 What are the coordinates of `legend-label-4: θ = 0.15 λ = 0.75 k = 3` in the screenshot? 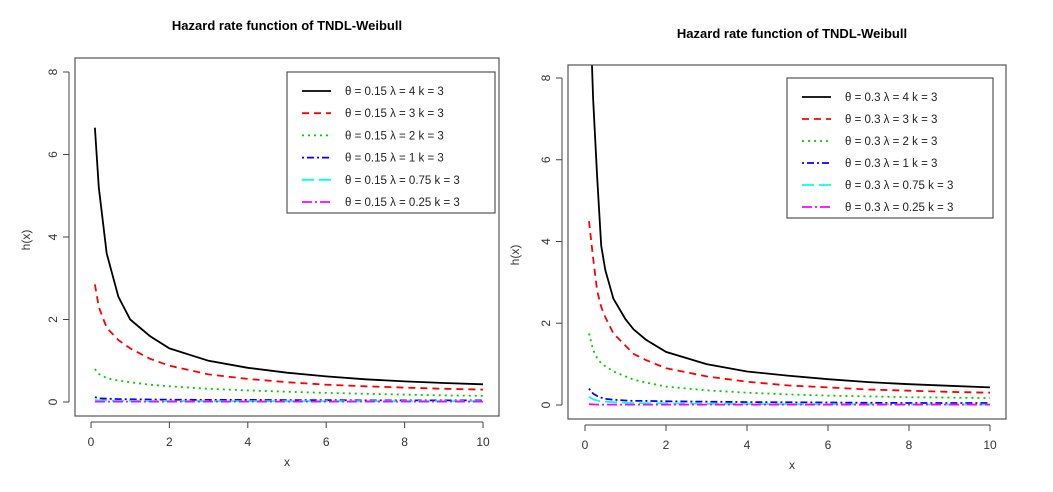 It's located at (402, 181).